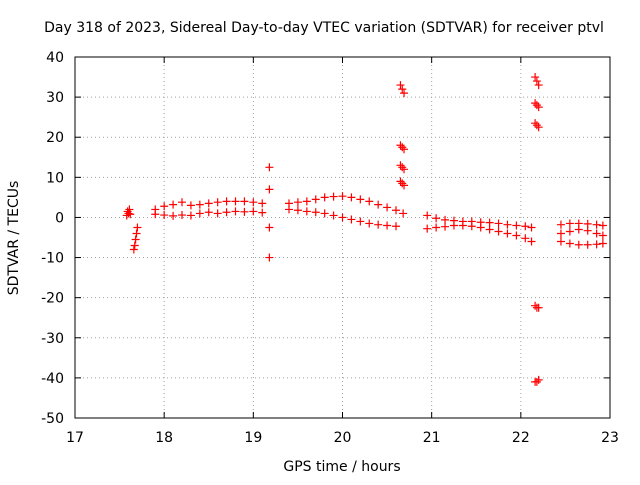  I want to click on y-tick-label: -40, so click(52, 379).